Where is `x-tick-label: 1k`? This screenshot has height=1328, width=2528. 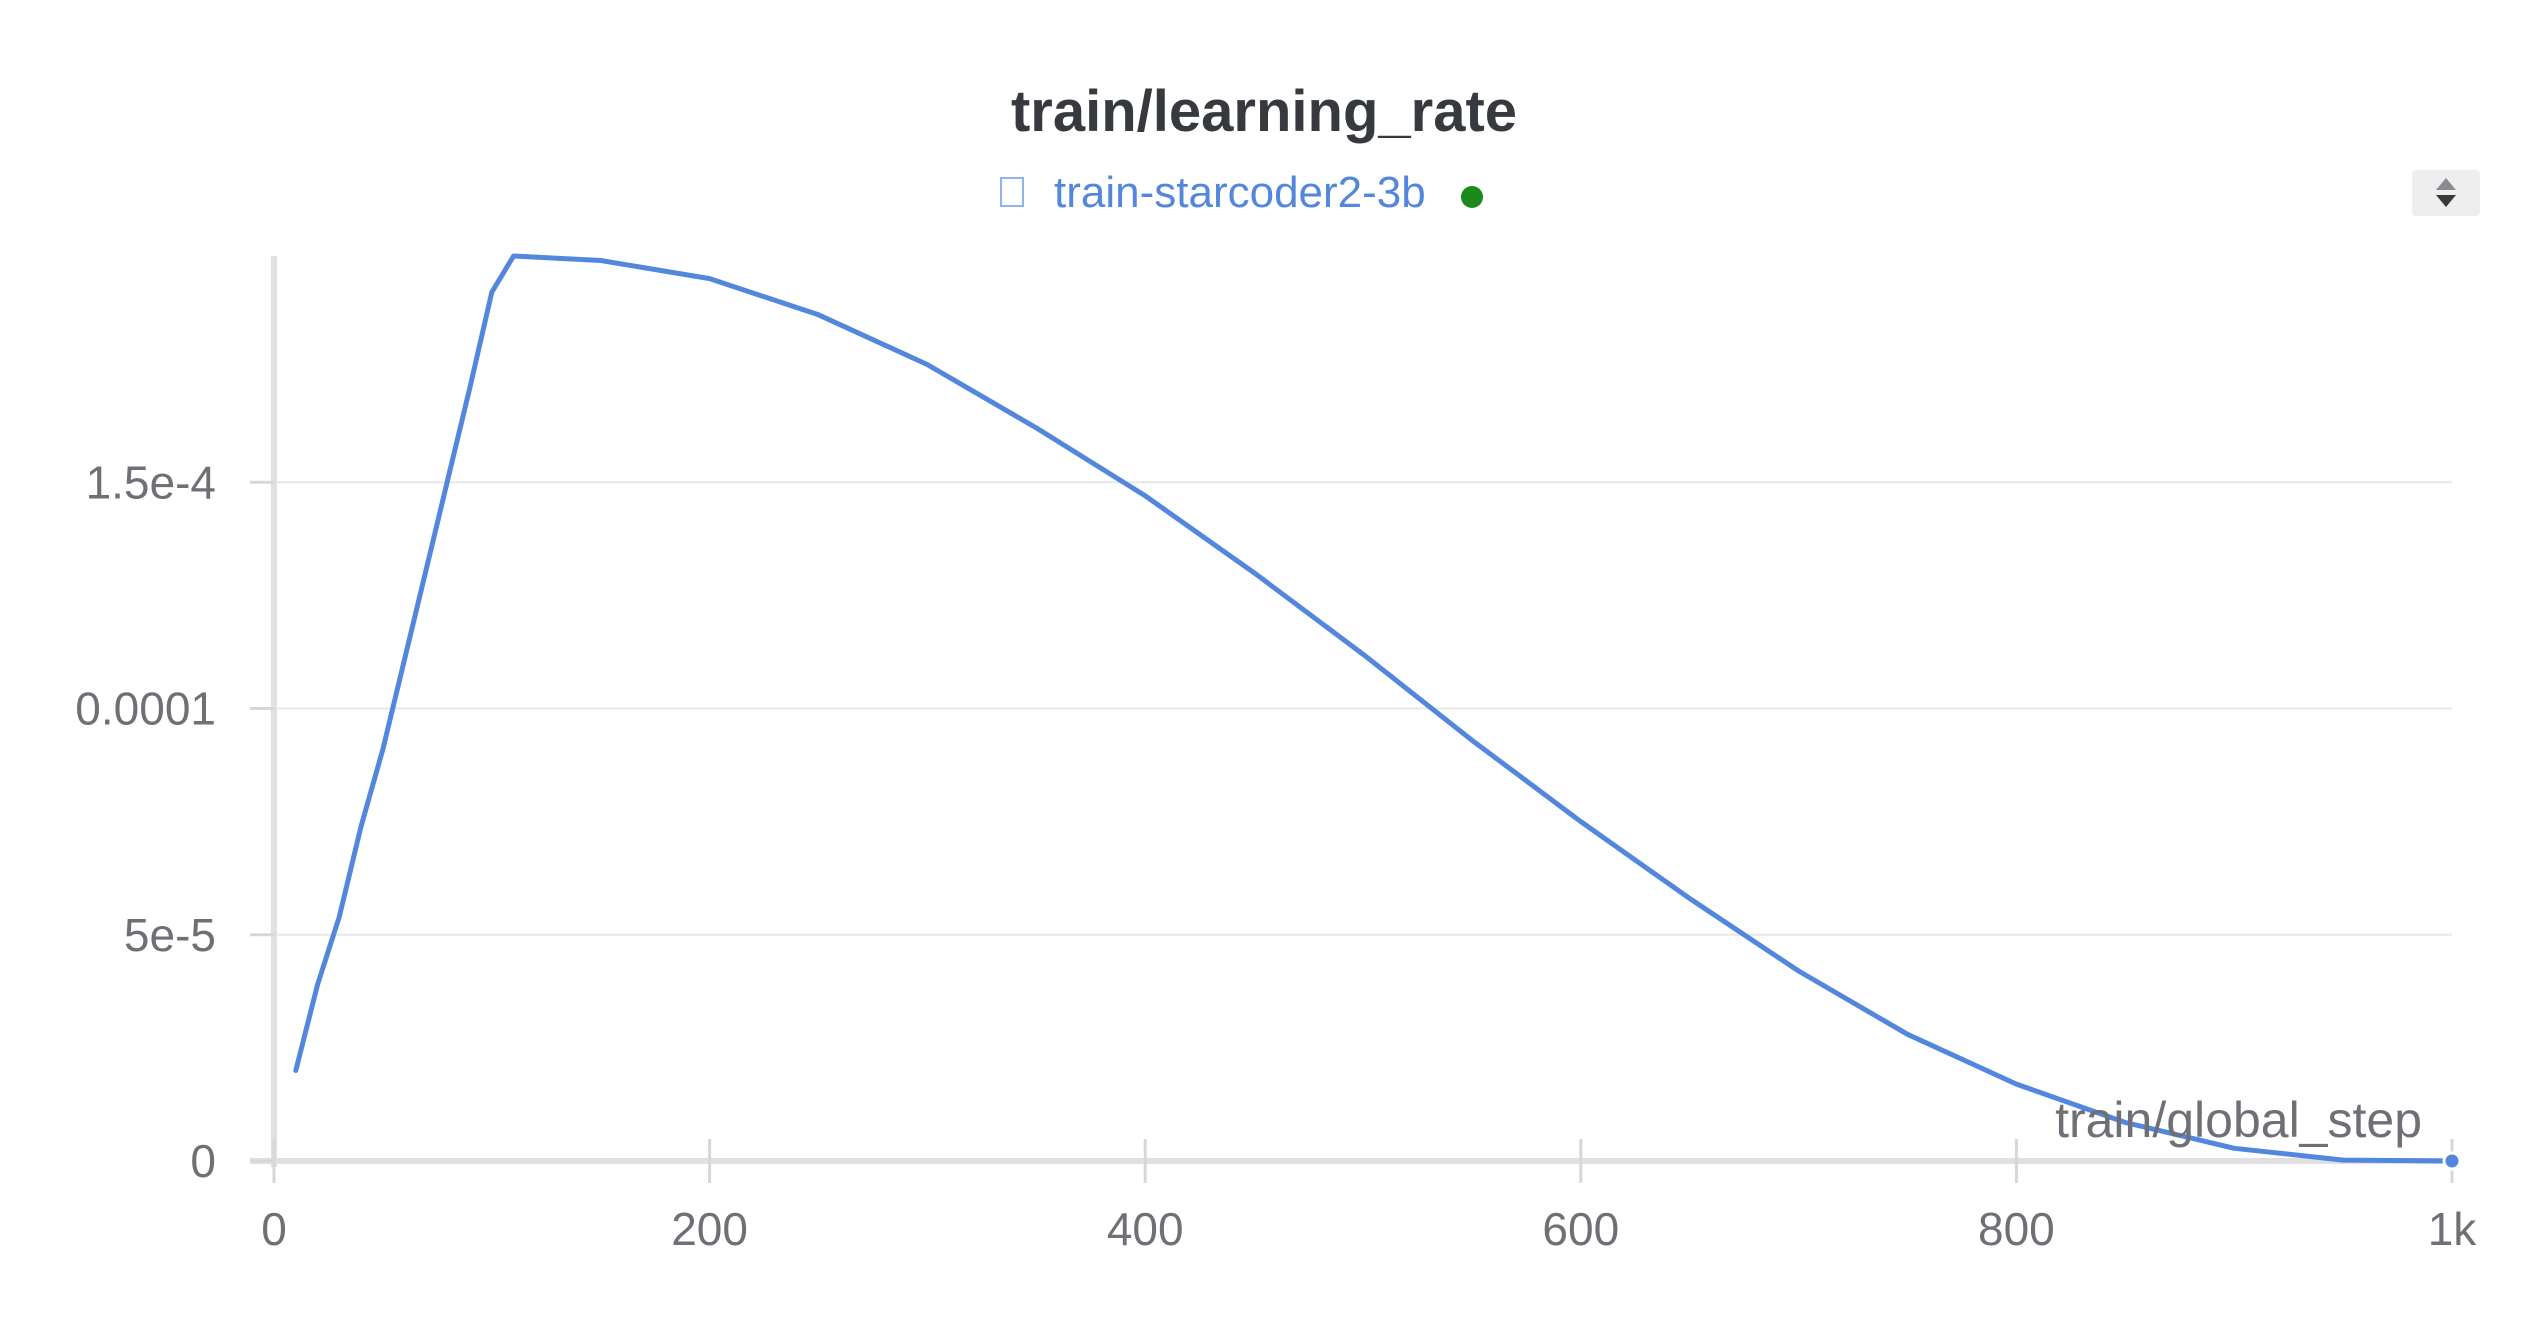
x-tick-label: 1k is located at coordinates (2453, 1229).